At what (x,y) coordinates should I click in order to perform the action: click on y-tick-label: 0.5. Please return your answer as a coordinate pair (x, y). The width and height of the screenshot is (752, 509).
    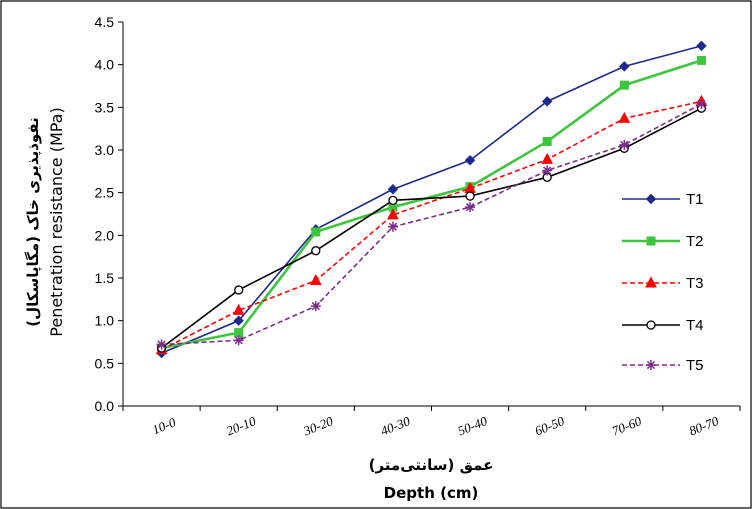
    Looking at the image, I should click on (105, 363).